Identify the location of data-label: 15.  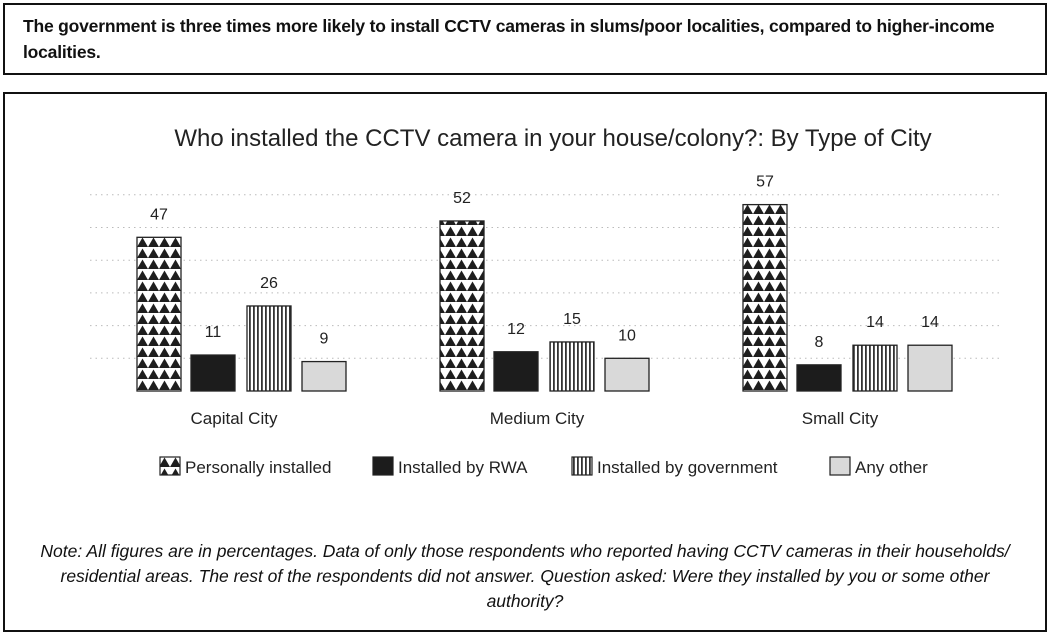
(572, 319).